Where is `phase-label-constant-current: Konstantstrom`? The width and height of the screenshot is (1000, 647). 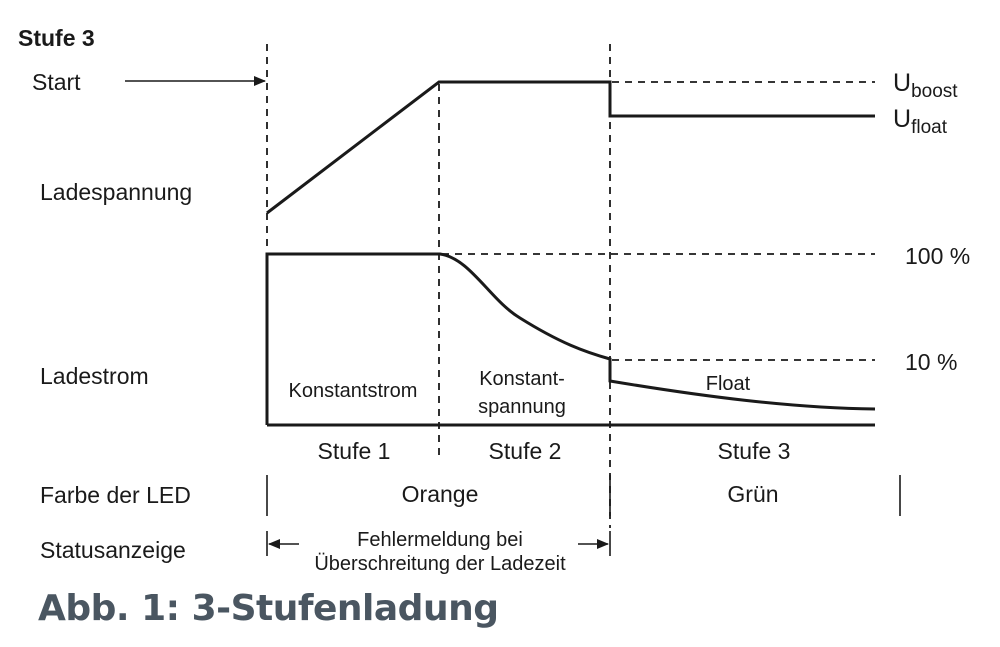
phase-label-constant-current: Konstantstrom is located at coordinates (353, 391).